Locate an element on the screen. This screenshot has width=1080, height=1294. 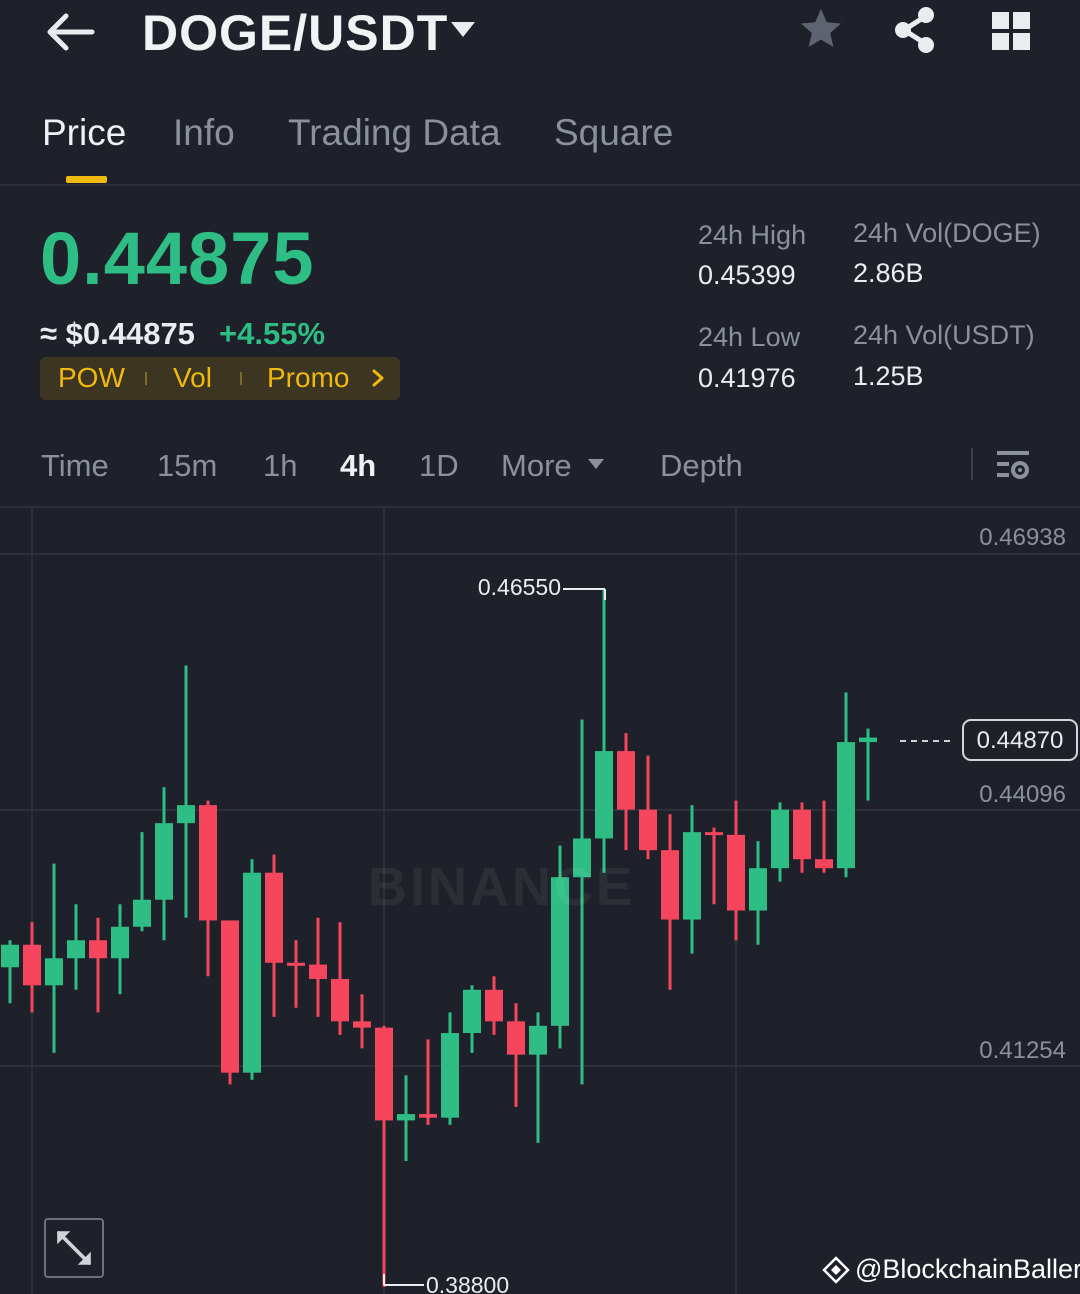
share-icon is located at coordinates (915, 30).